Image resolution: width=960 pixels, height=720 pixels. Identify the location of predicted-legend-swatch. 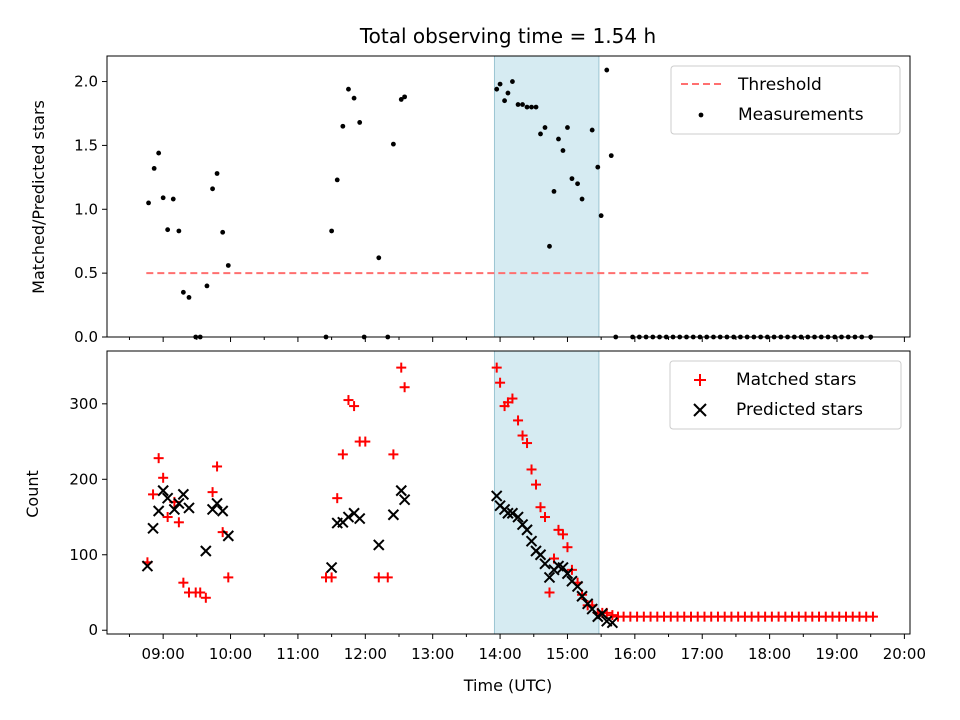
(700, 410).